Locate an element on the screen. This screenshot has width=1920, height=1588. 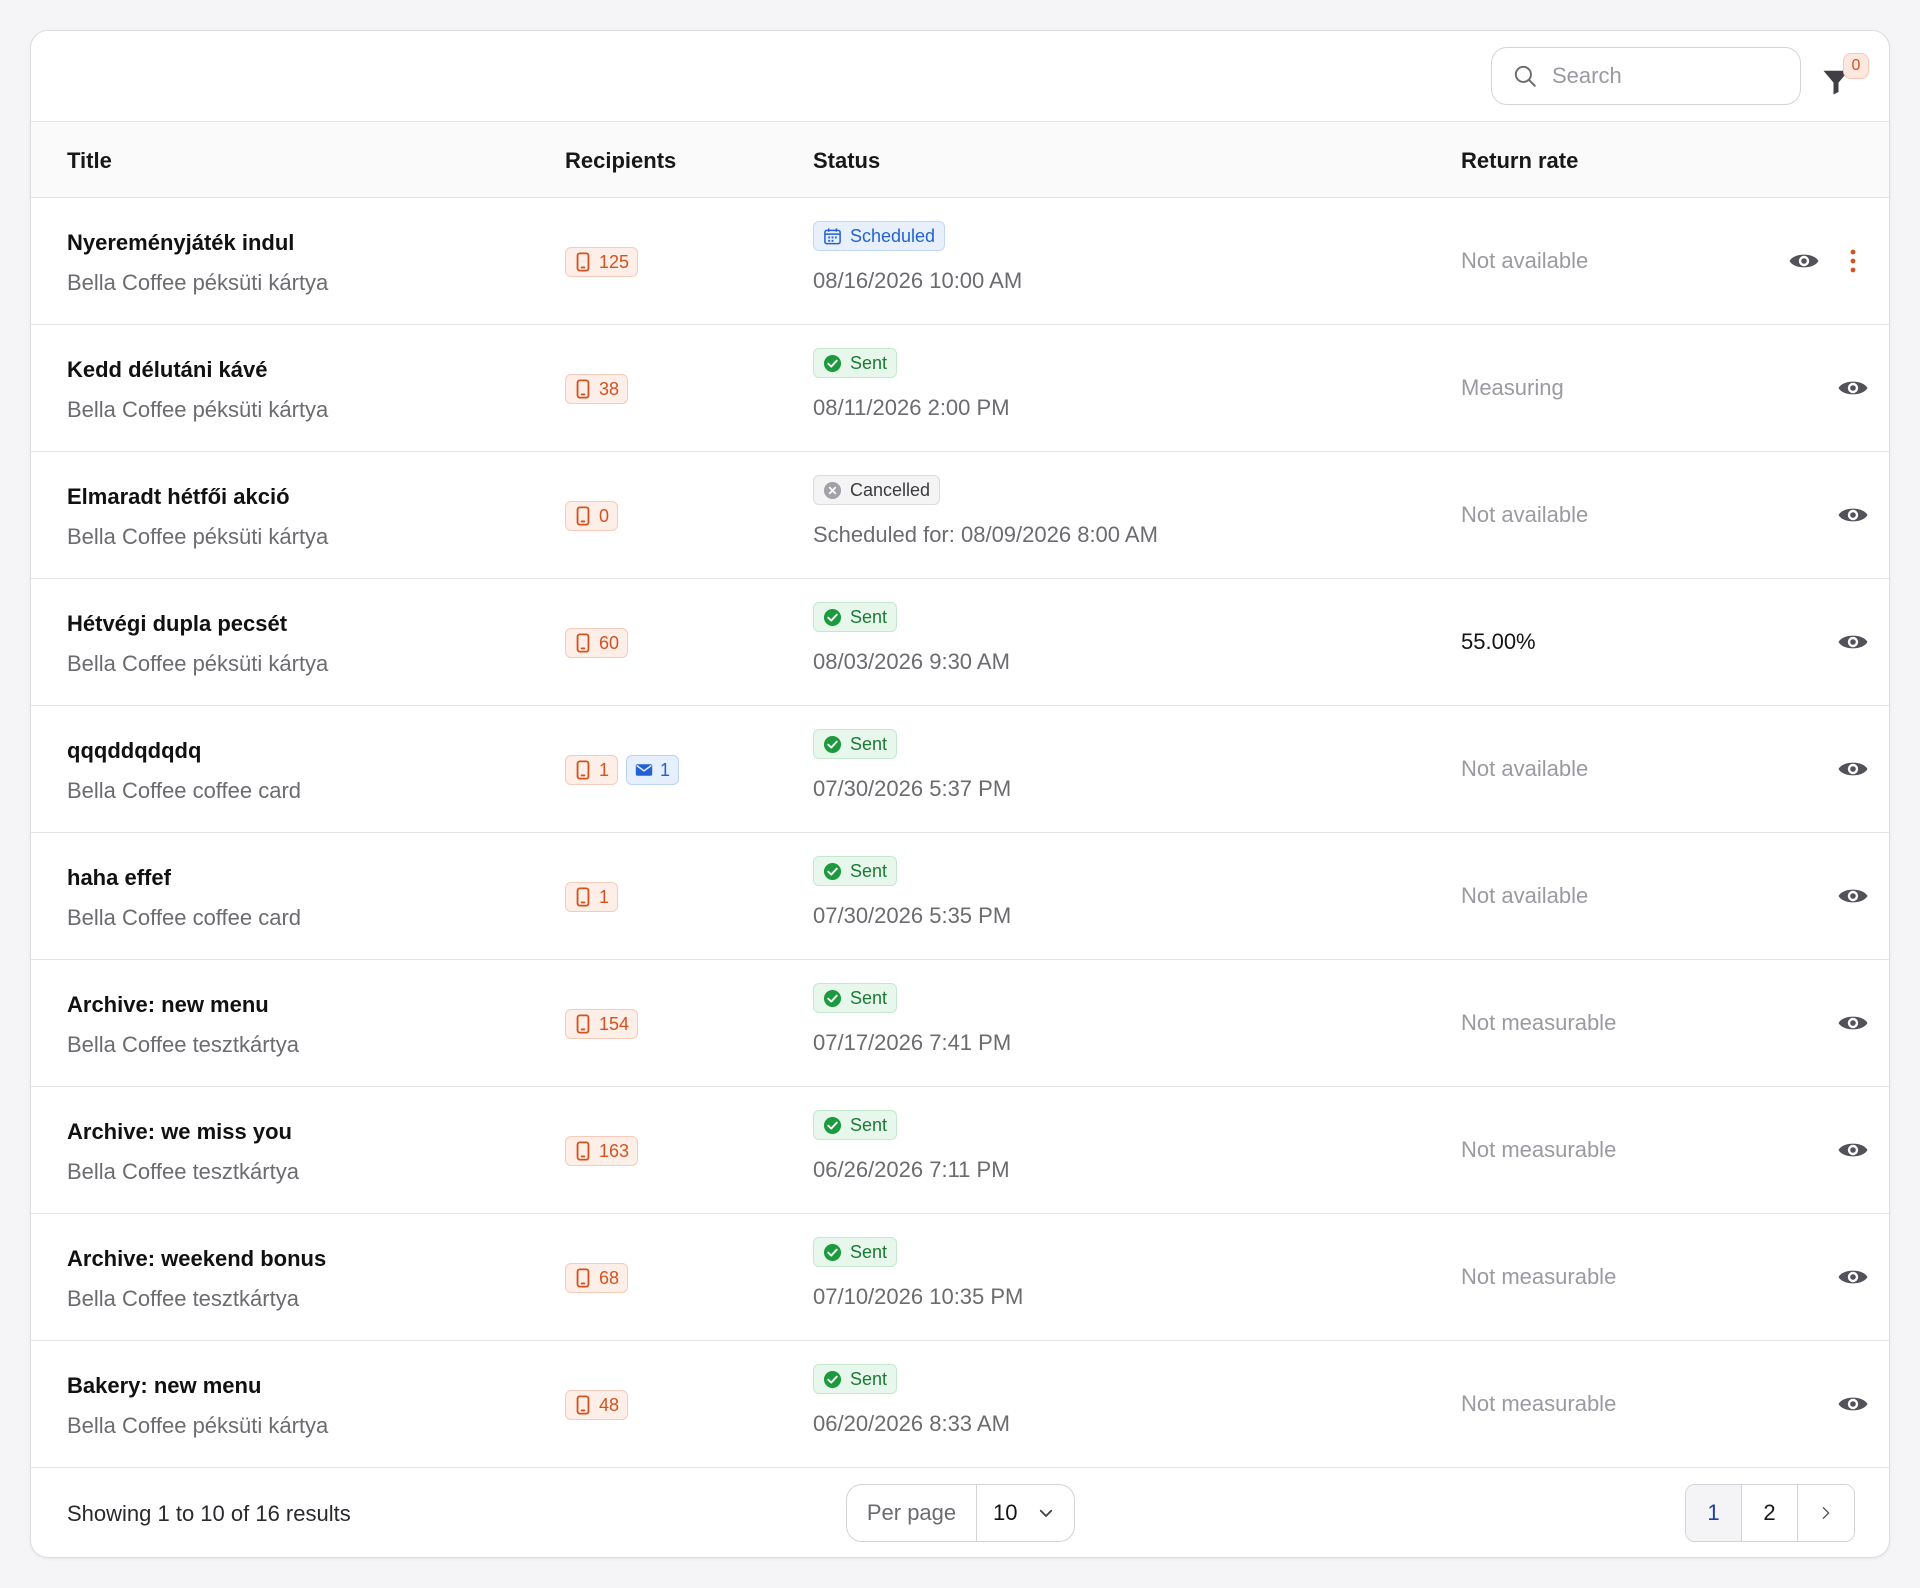
x-circle-icon is located at coordinates (832, 490).